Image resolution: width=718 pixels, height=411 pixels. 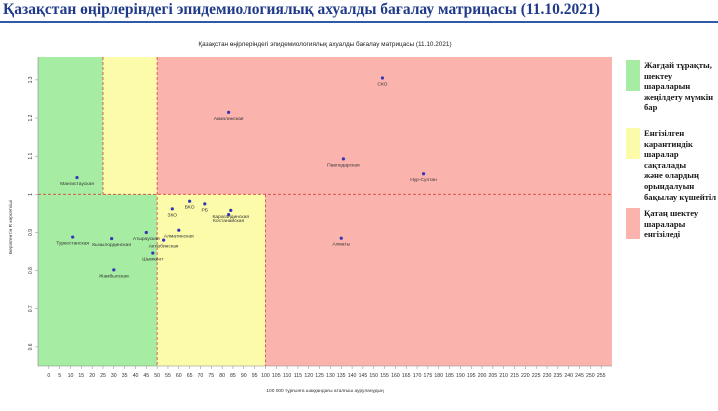 What do you see at coordinates (633, 223) in the screenshot?
I see `legend-swatch-red` at bounding box center [633, 223].